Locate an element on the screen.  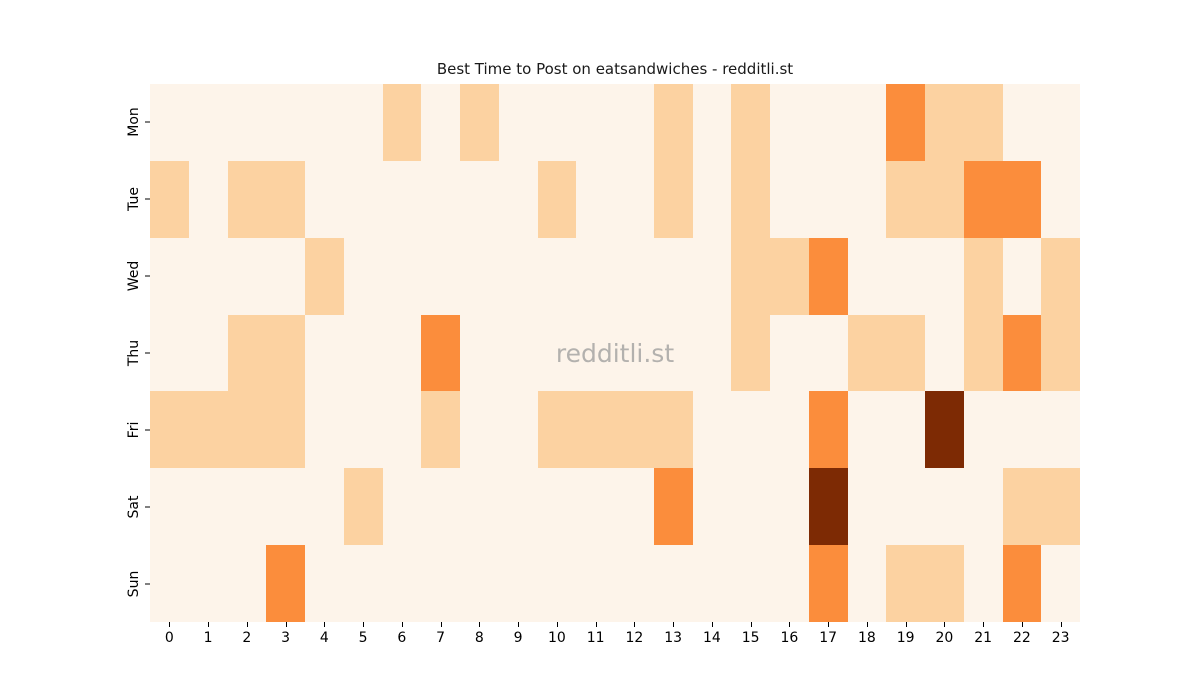
x-tick-label: 3 is located at coordinates (286, 638).